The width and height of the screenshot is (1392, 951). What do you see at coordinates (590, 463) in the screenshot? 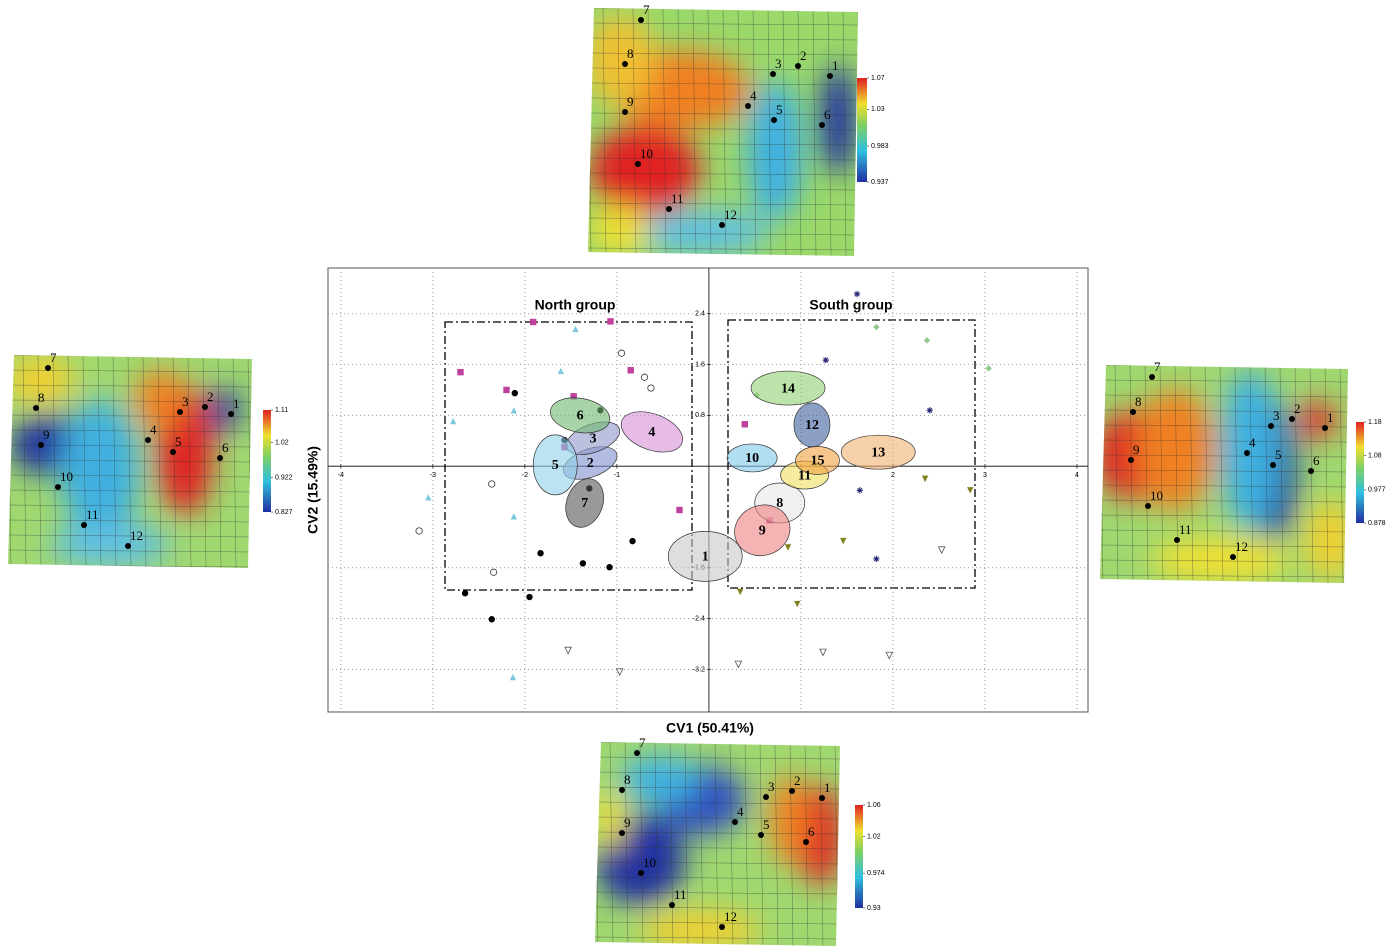
I see `group-label: 2` at bounding box center [590, 463].